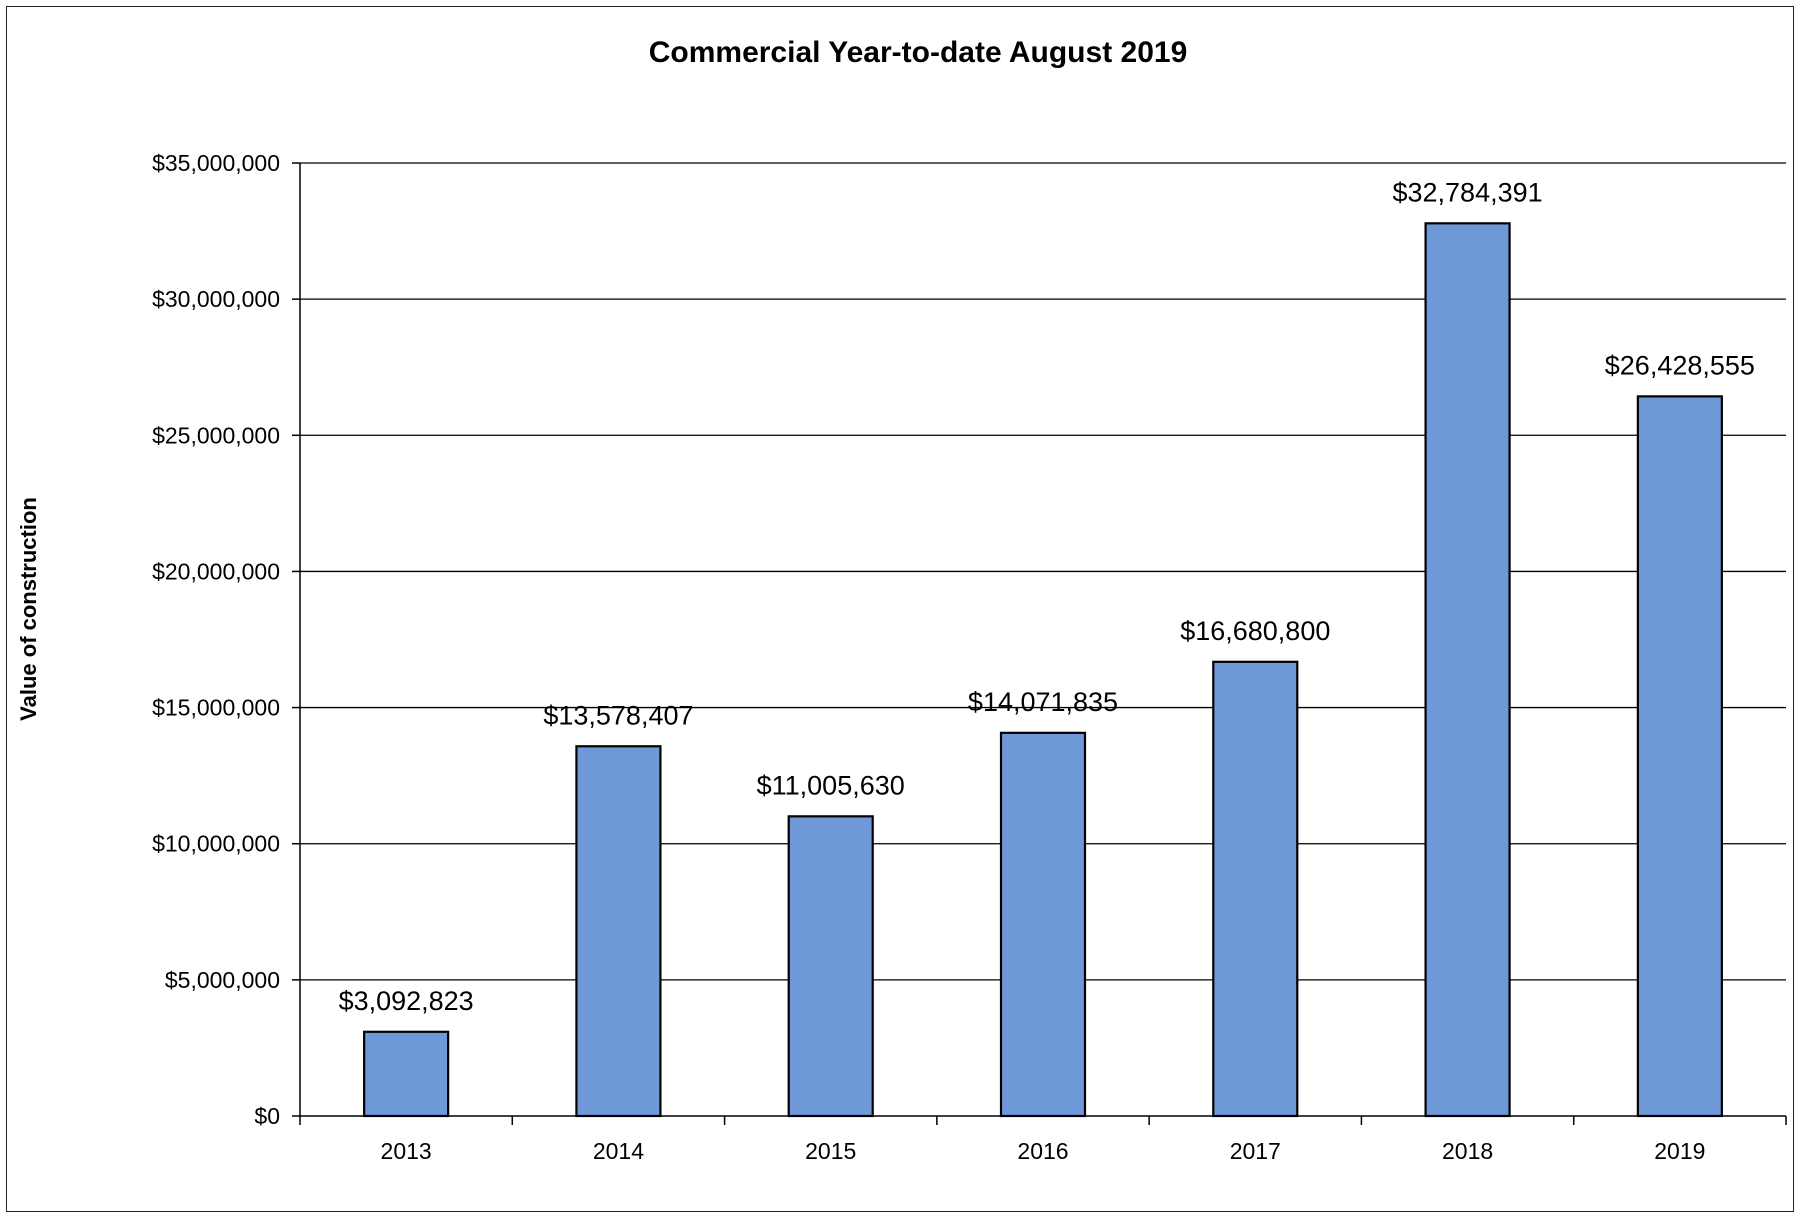 The image size is (1800, 1218). What do you see at coordinates (1680, 365) in the screenshot?
I see `data-label: $26,428,555` at bounding box center [1680, 365].